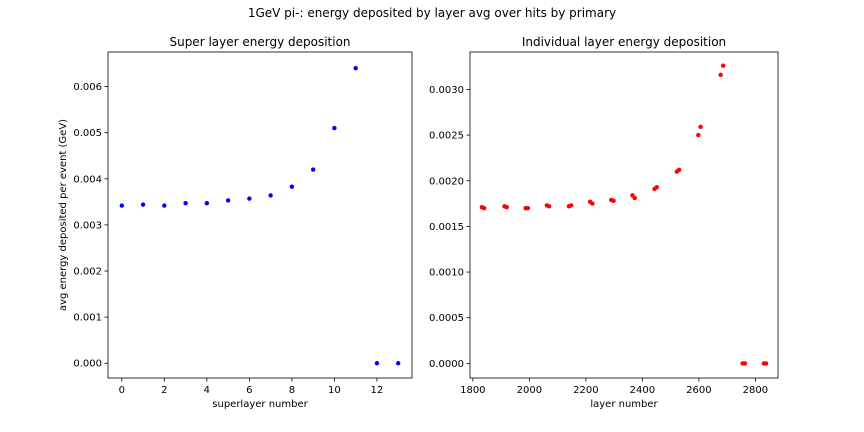  What do you see at coordinates (446, 364) in the screenshot?
I see `y-tick-label: 0.0000` at bounding box center [446, 364].